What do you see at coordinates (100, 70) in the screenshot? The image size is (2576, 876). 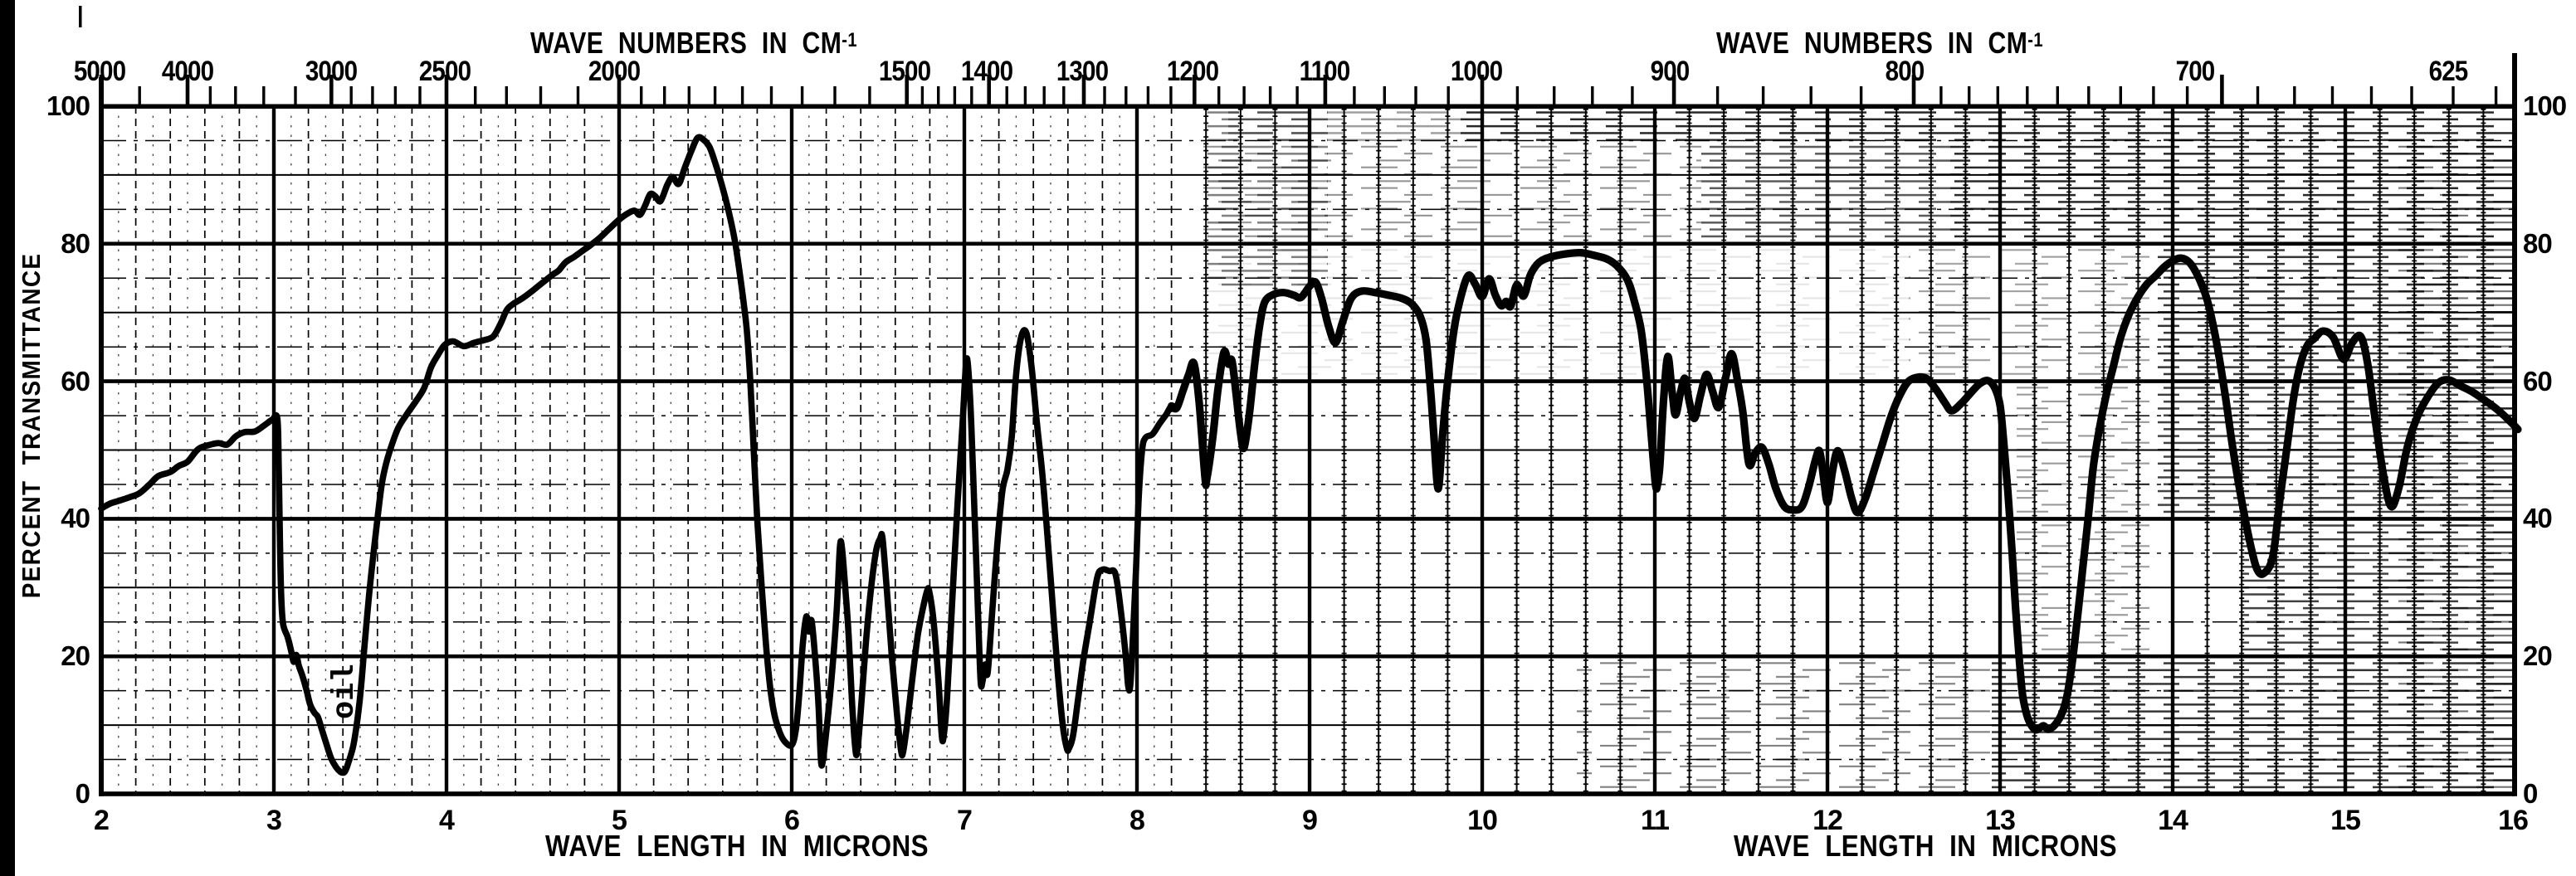 I see `svg-text: 5000` at bounding box center [100, 70].